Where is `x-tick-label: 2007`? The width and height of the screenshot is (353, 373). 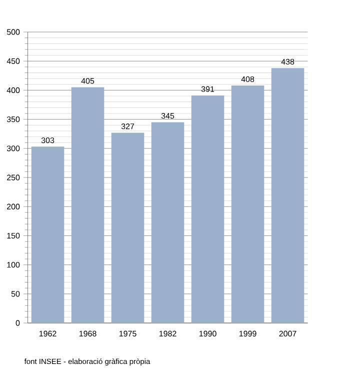
x-tick-label: 2007 is located at coordinates (287, 333).